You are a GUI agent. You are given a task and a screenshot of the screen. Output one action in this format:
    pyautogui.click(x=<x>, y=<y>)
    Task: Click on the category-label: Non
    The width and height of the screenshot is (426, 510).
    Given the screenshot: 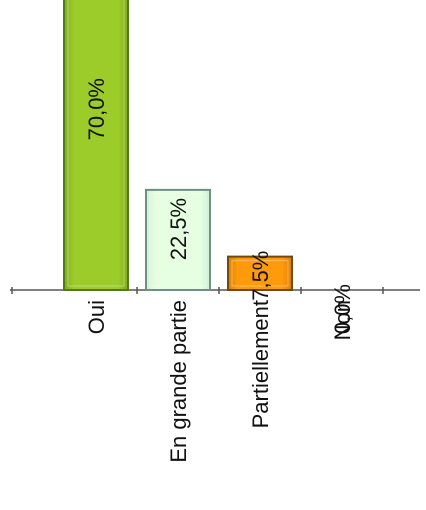 What is the action you would take?
    pyautogui.click(x=342, y=320)
    